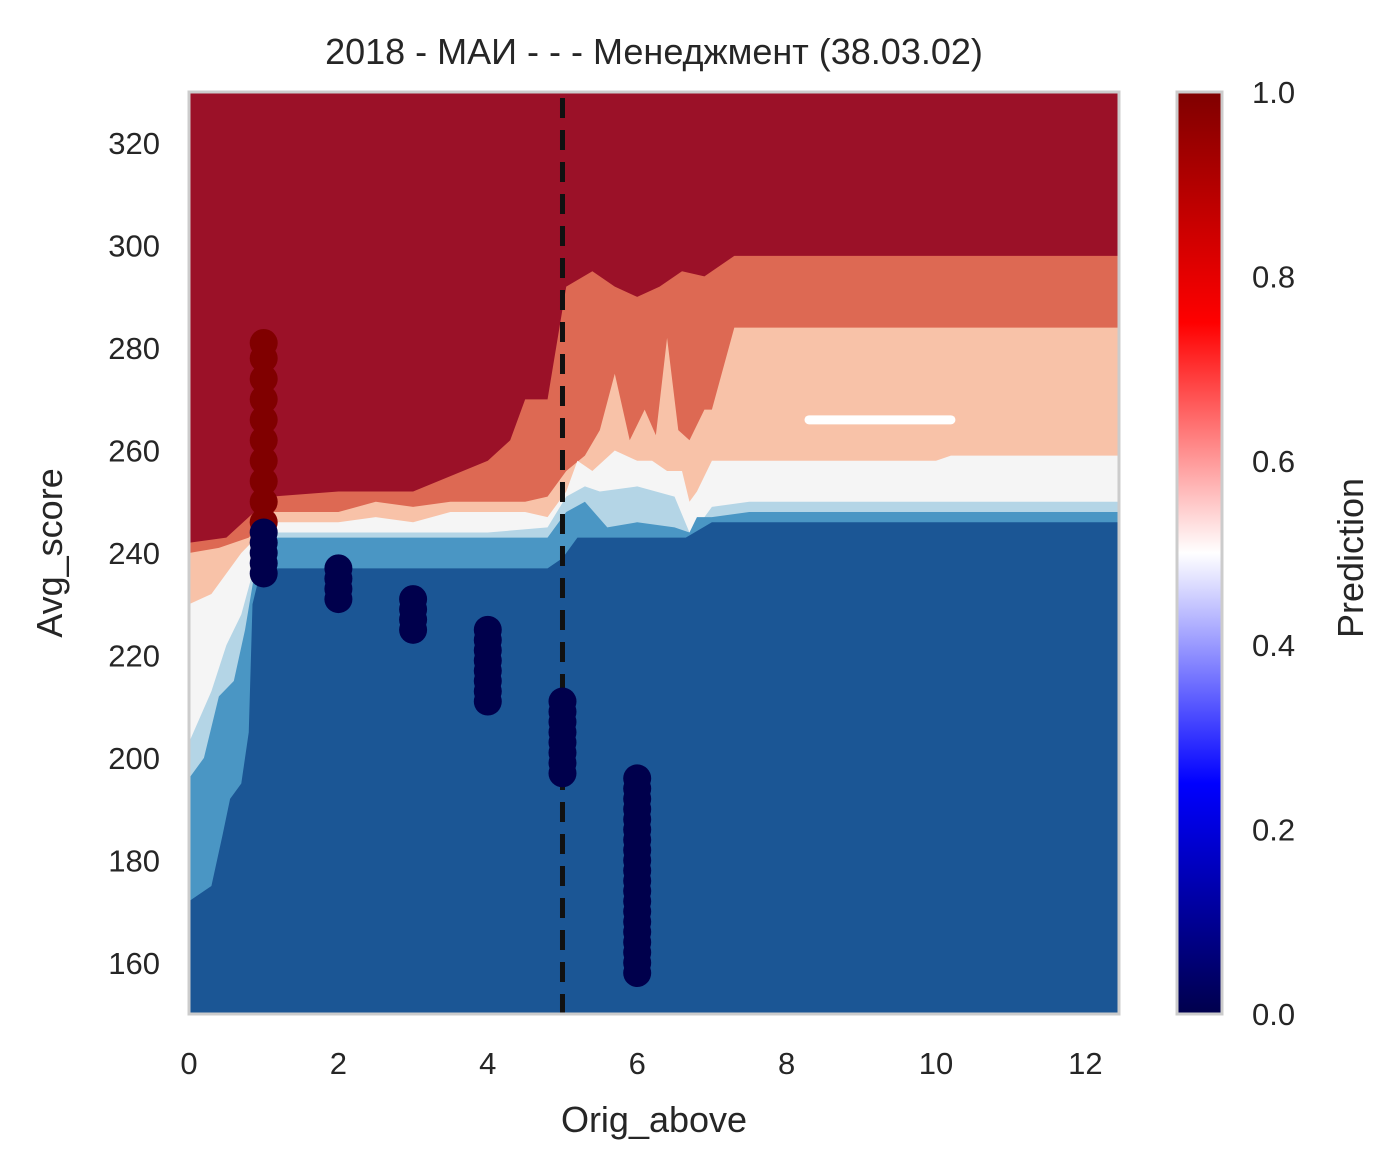  I want to click on colorbar-tick-label: 0.8, so click(1273, 276).